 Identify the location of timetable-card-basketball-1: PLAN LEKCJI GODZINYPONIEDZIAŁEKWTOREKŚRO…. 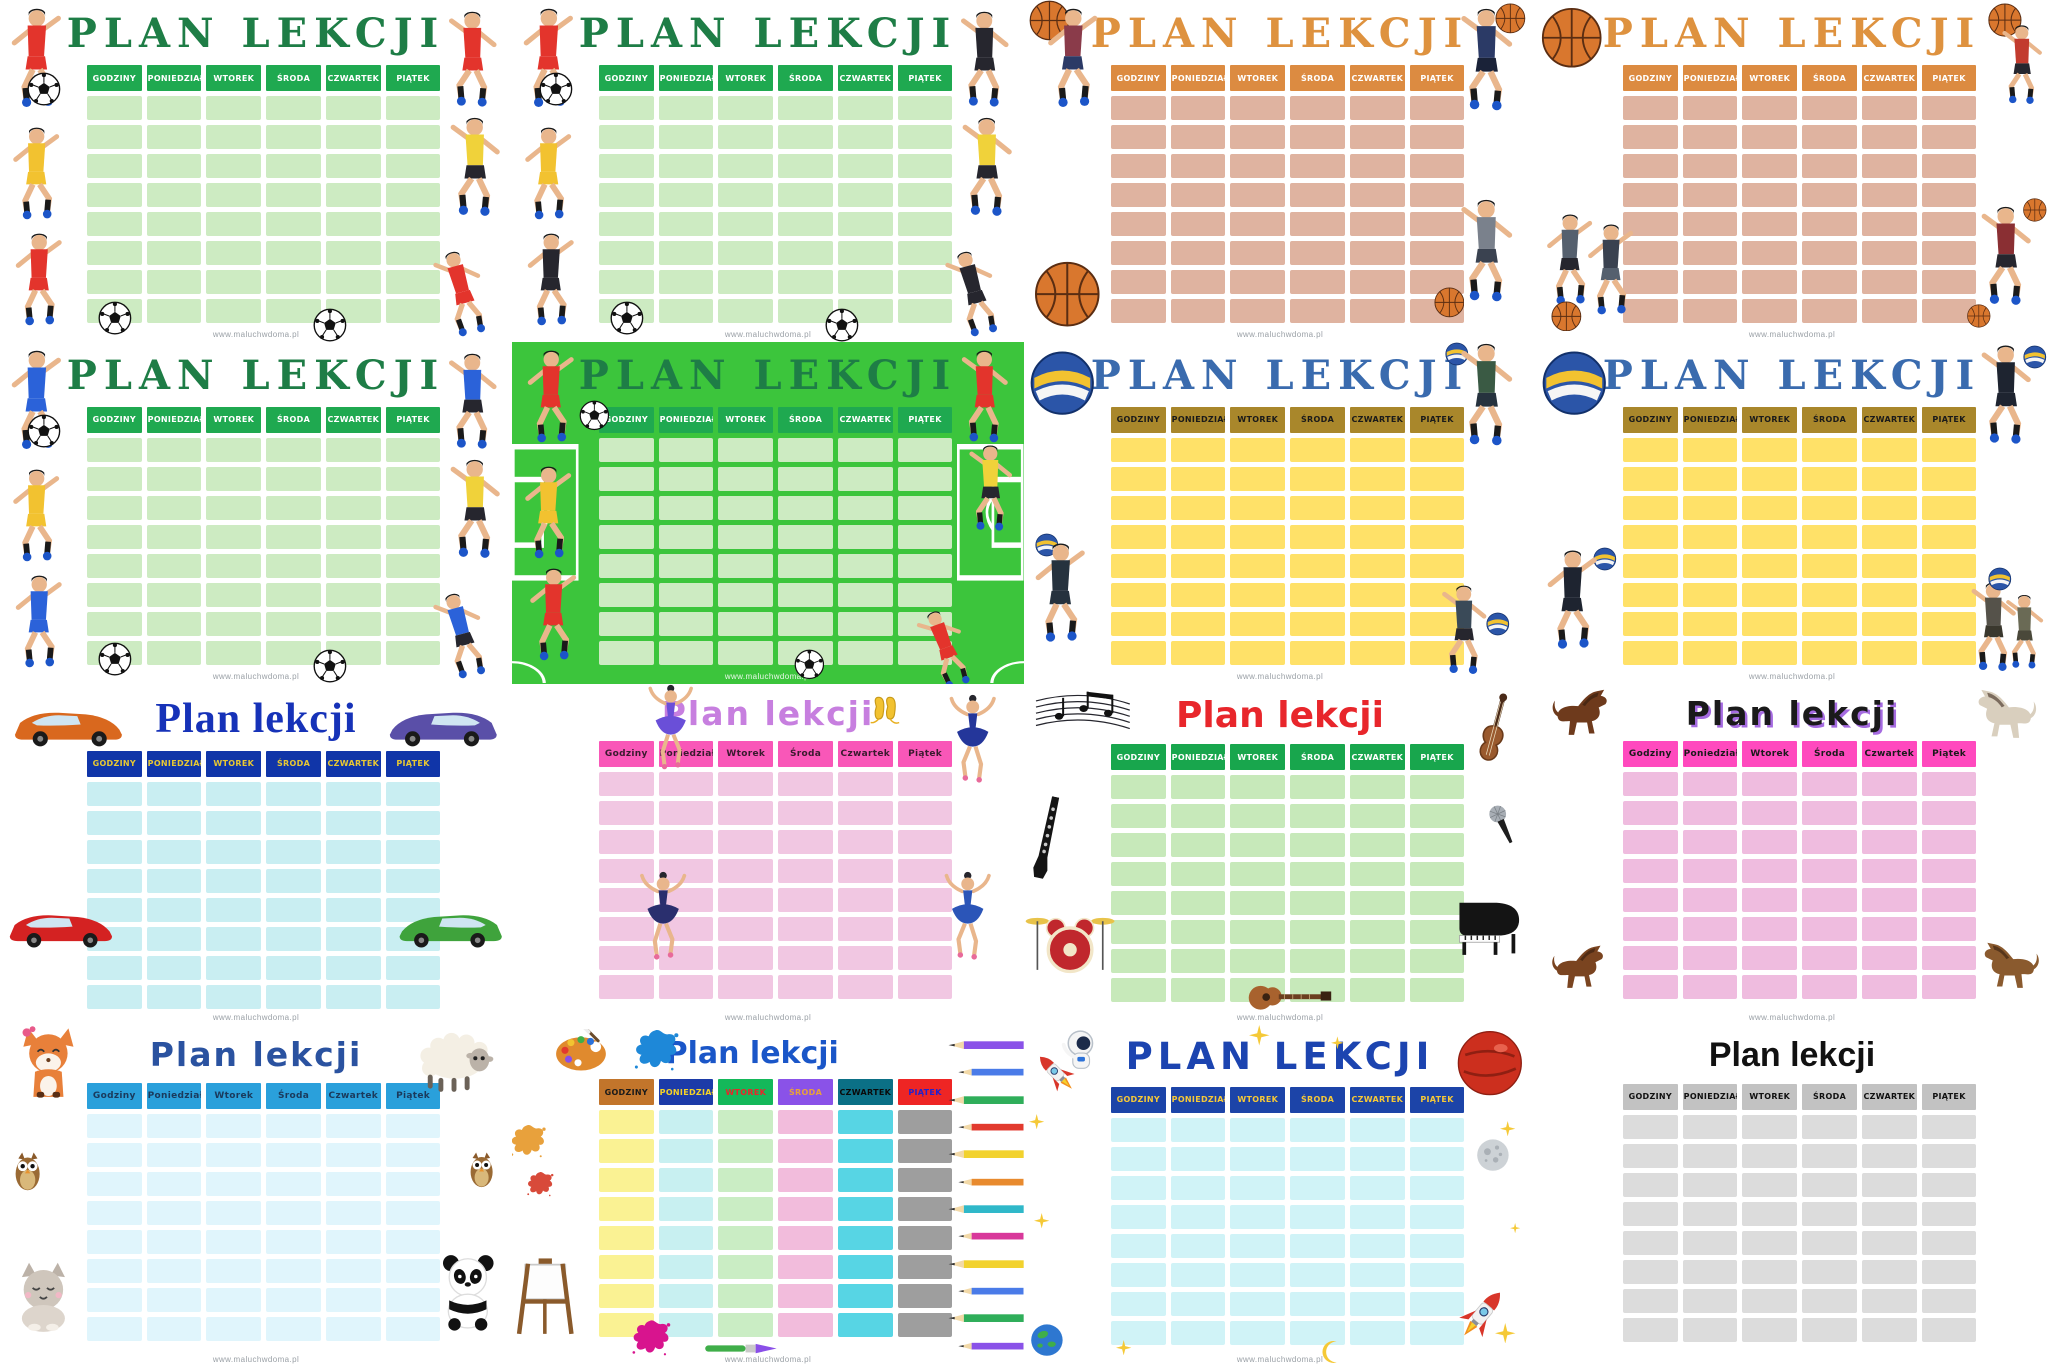
(1280, 171).